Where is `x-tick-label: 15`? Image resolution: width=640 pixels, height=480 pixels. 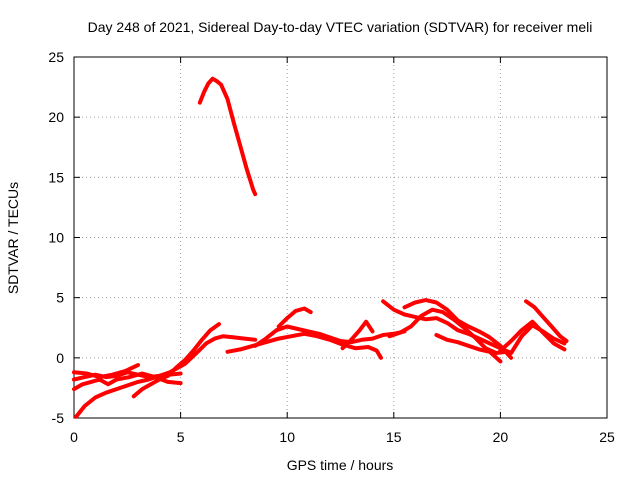
x-tick-label: 15 is located at coordinates (394, 437).